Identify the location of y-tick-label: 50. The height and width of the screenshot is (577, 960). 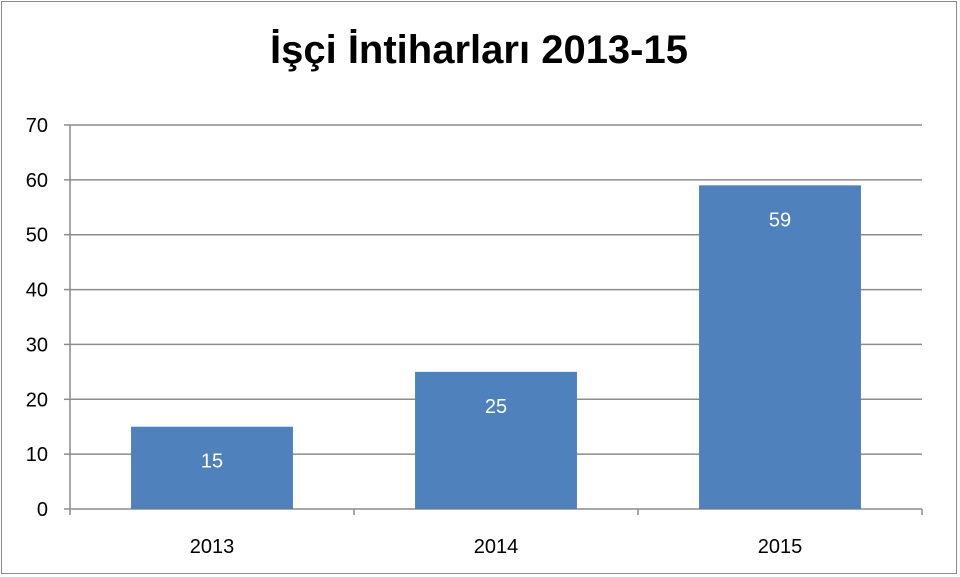
(37, 236).